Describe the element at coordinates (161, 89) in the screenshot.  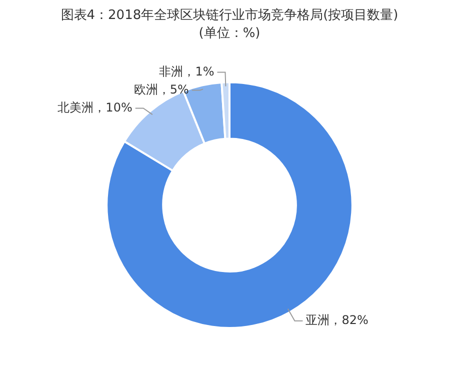
I see `slice-label: 欧洲，5%` at that location.